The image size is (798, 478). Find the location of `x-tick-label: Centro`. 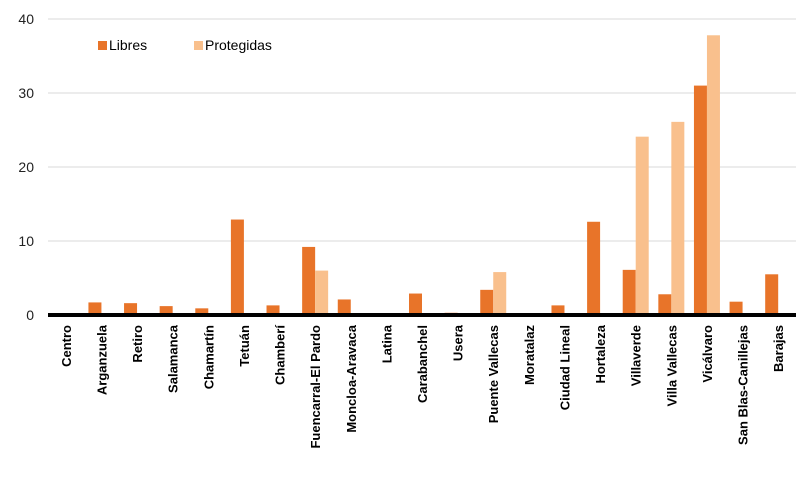

x-tick-label: Centro is located at coordinates (66, 346).